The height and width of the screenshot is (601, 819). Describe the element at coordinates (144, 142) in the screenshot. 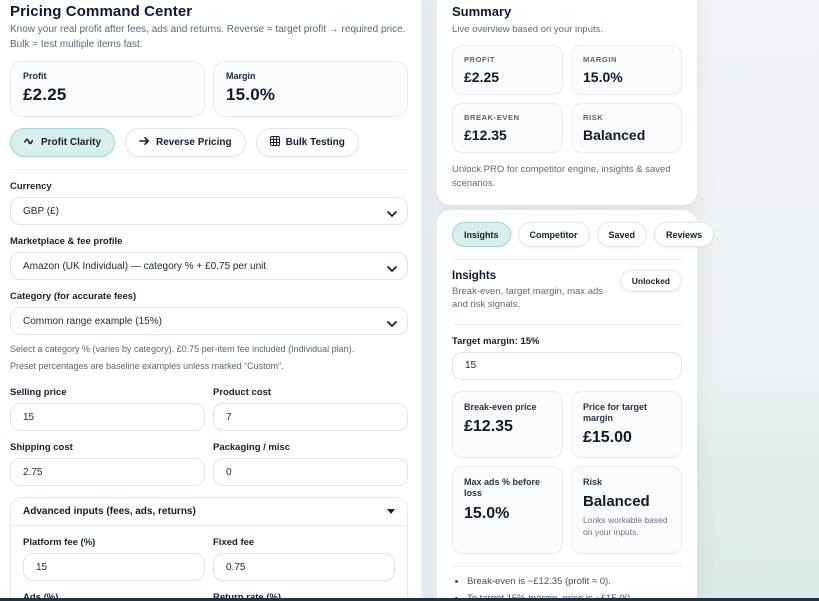

I see `arrow-right-icon` at that location.